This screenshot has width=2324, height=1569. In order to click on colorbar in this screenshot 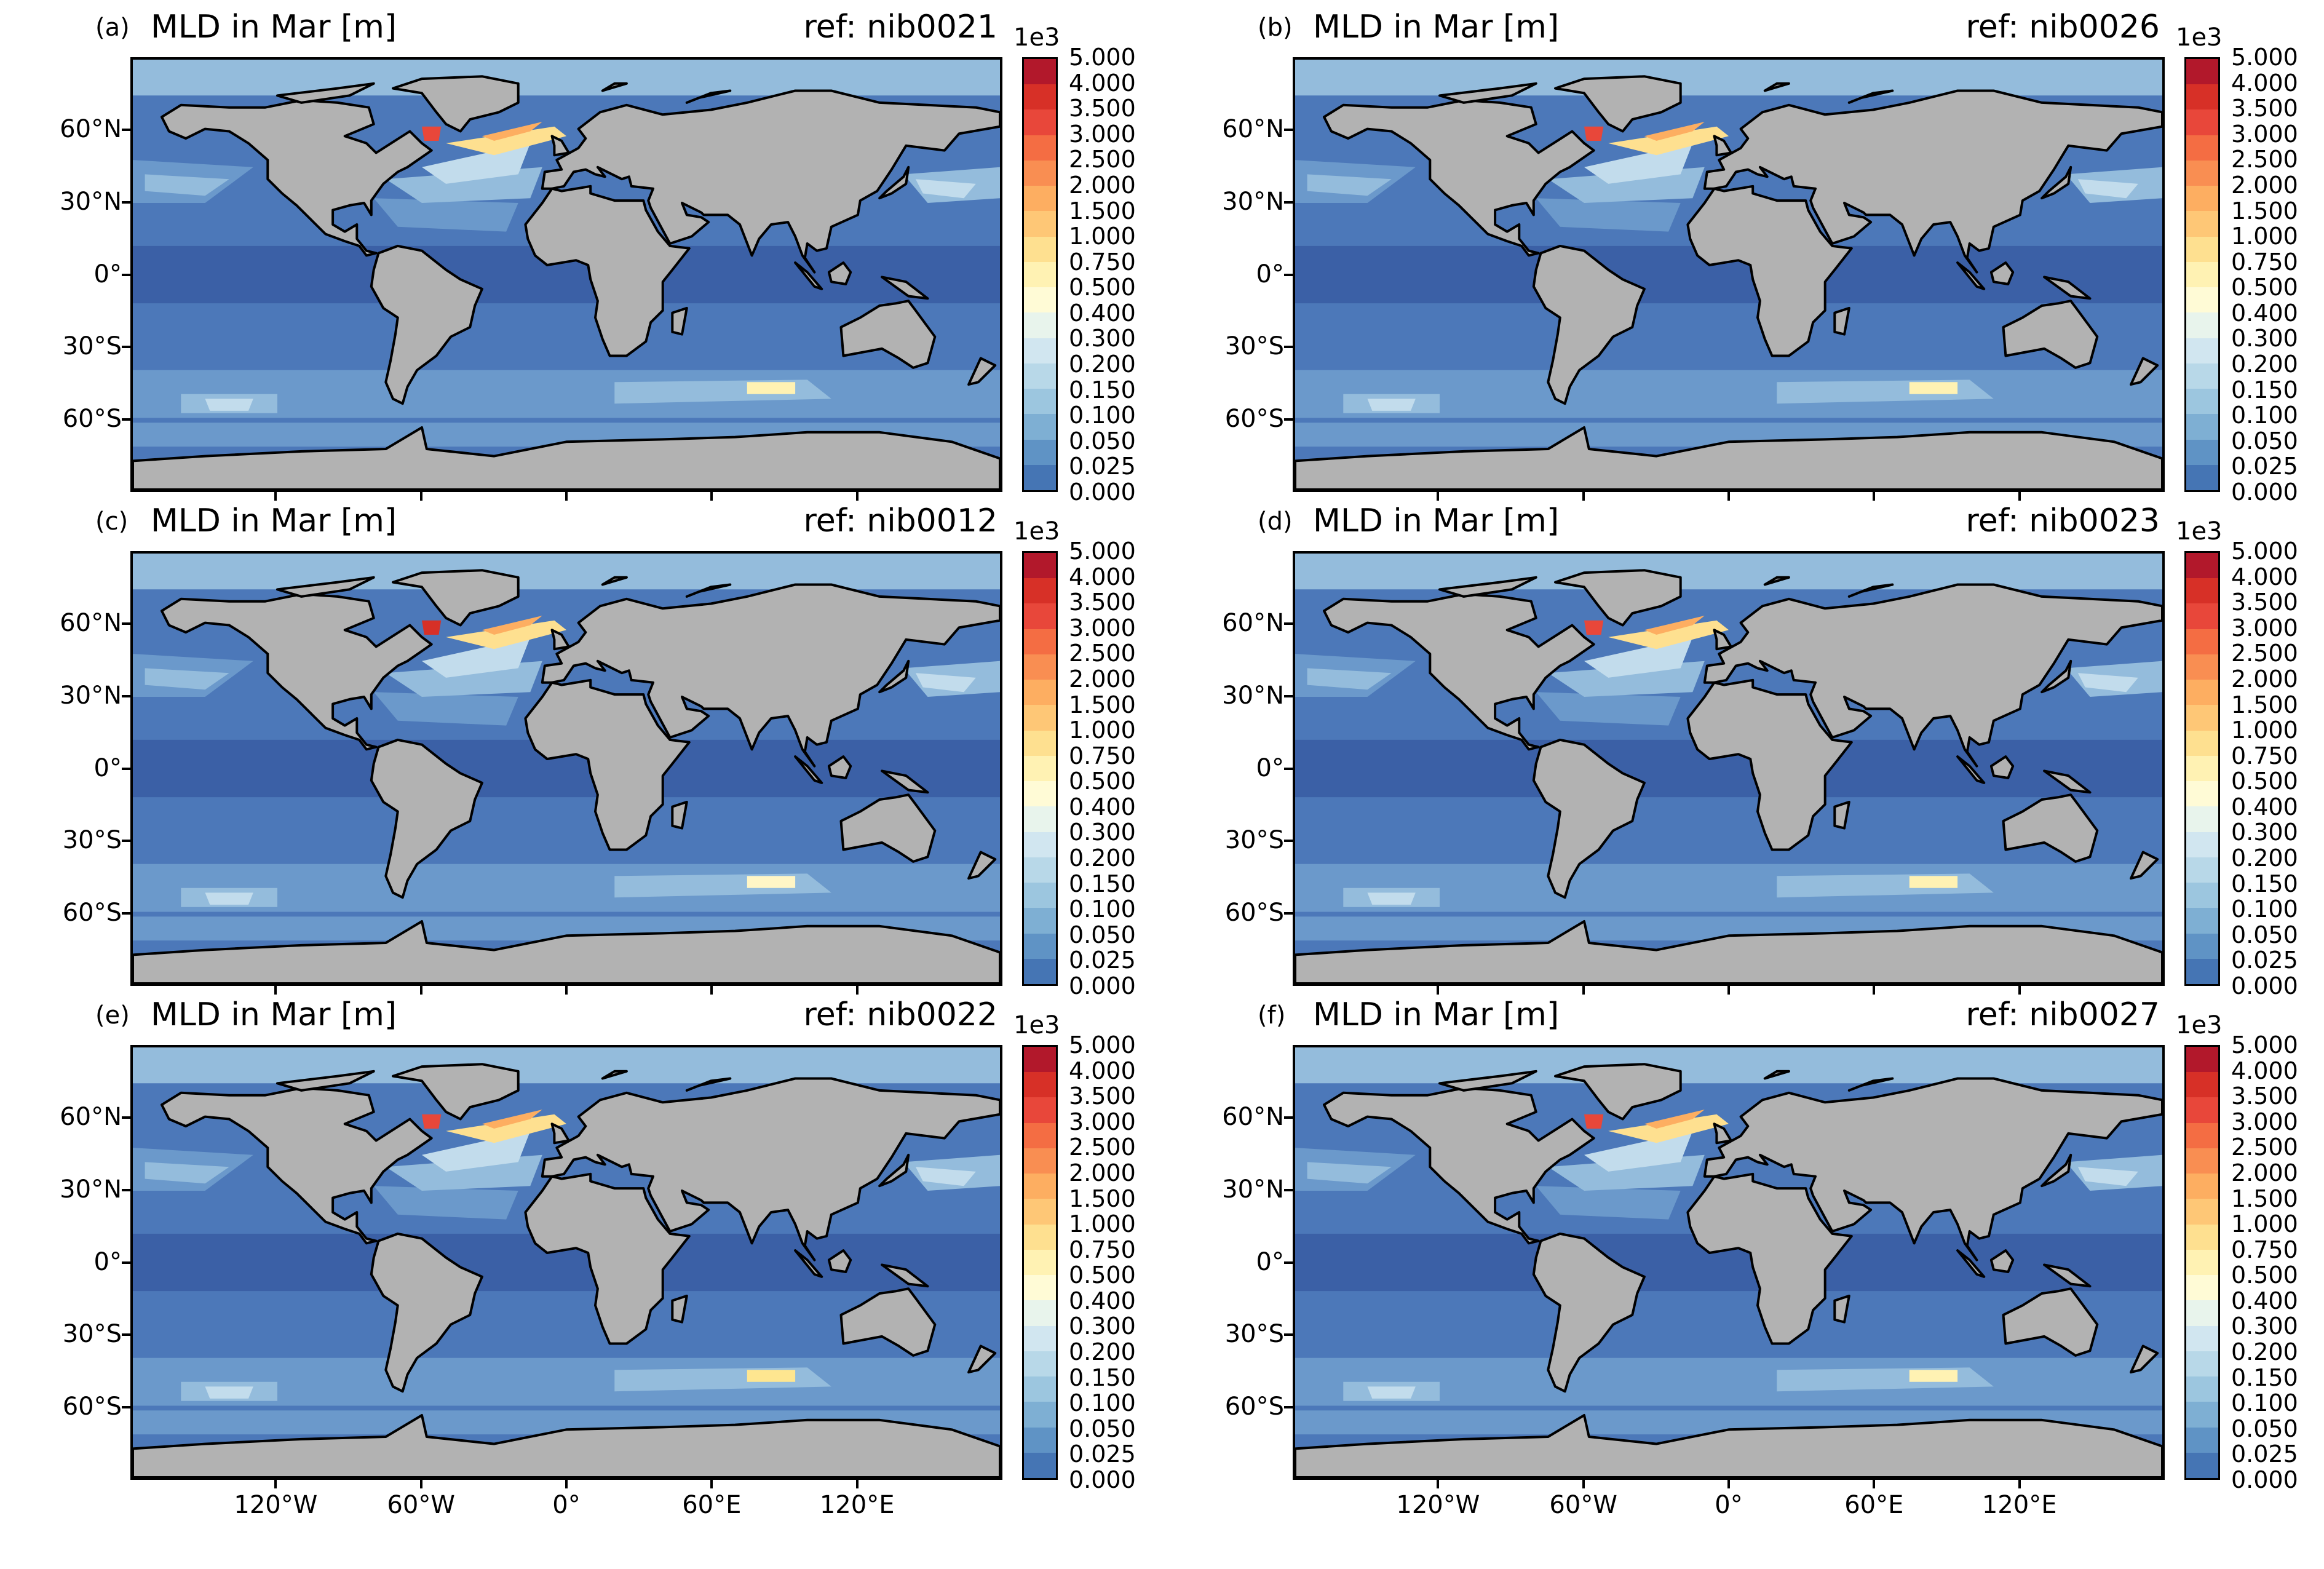, I will do `click(2202, 1262)`.